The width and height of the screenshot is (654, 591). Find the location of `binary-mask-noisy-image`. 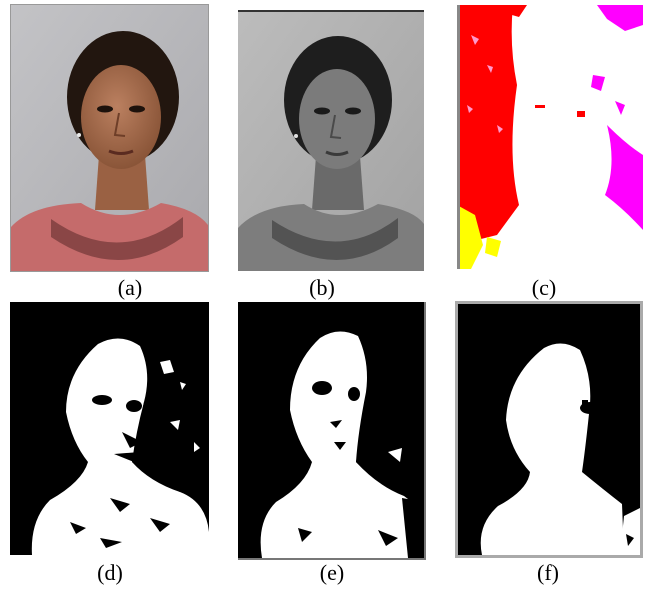

binary-mask-noisy-image is located at coordinates (109, 428).